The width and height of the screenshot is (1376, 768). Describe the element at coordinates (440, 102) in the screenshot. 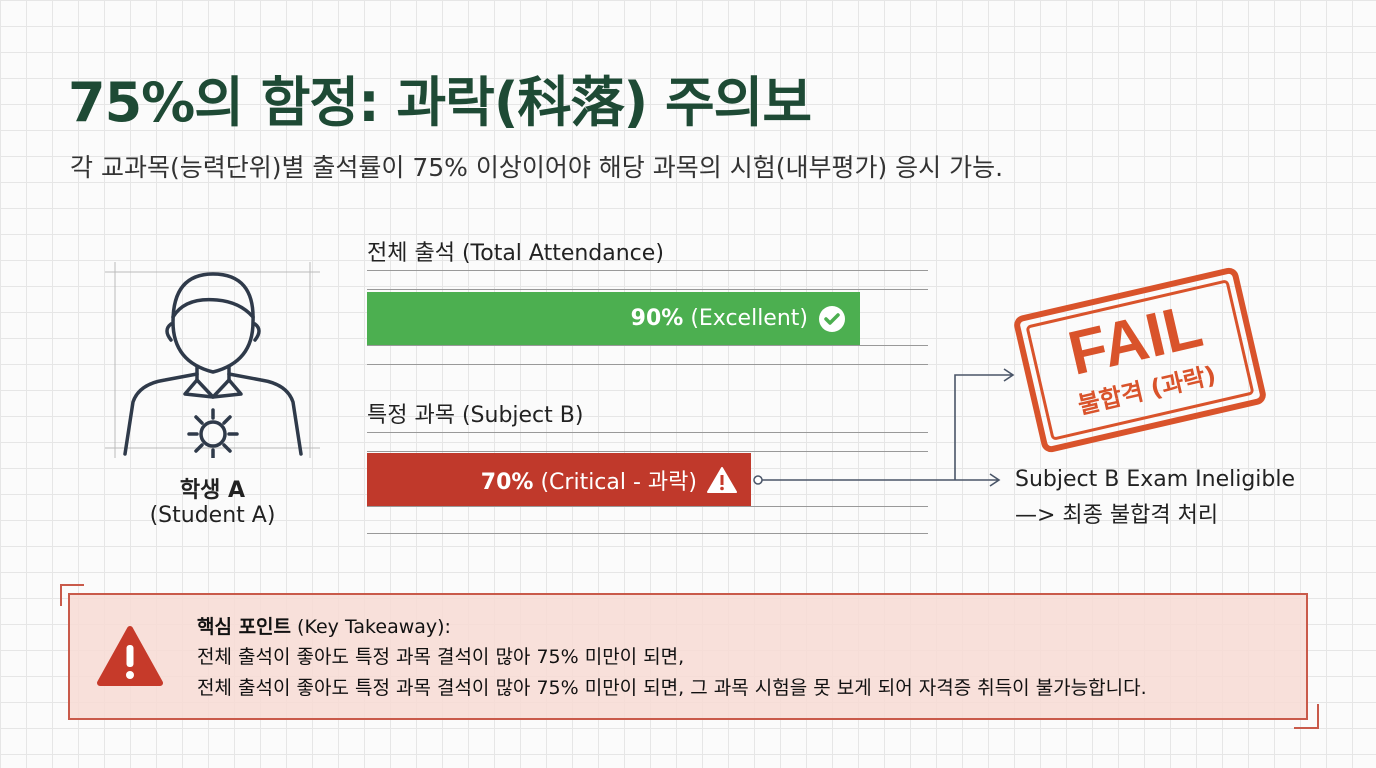

I see `page-title: 75%의 함정: 과락(科落) 주의보` at that location.